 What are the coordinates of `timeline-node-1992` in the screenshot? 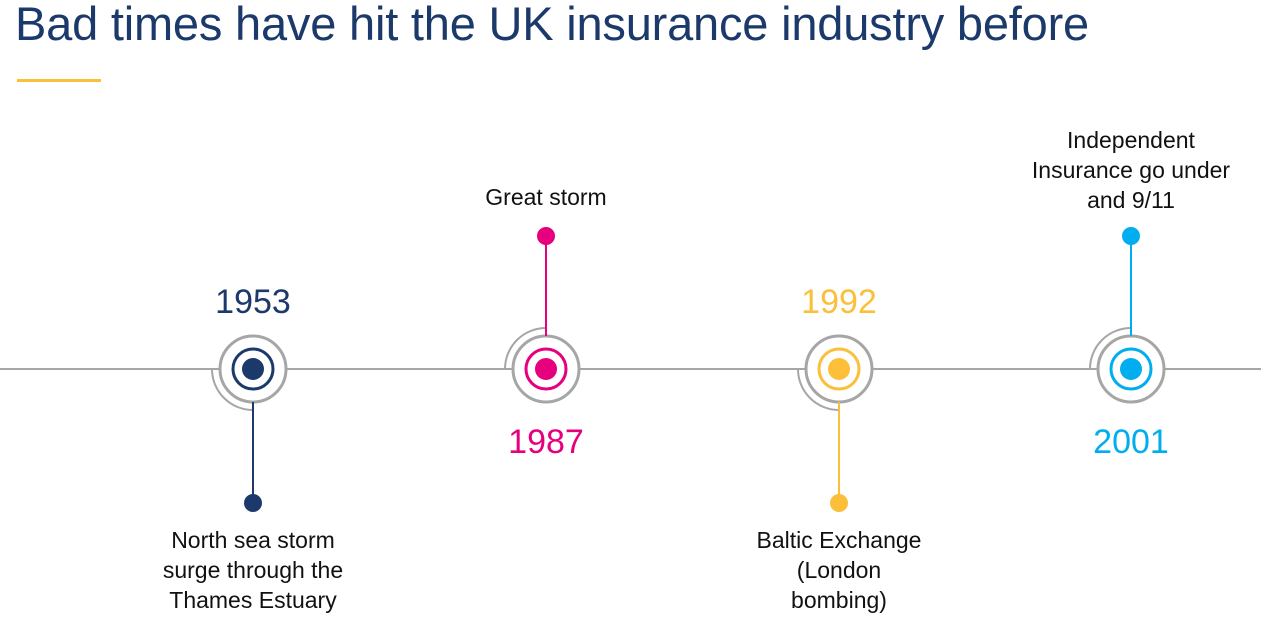 It's located at (835, 423).